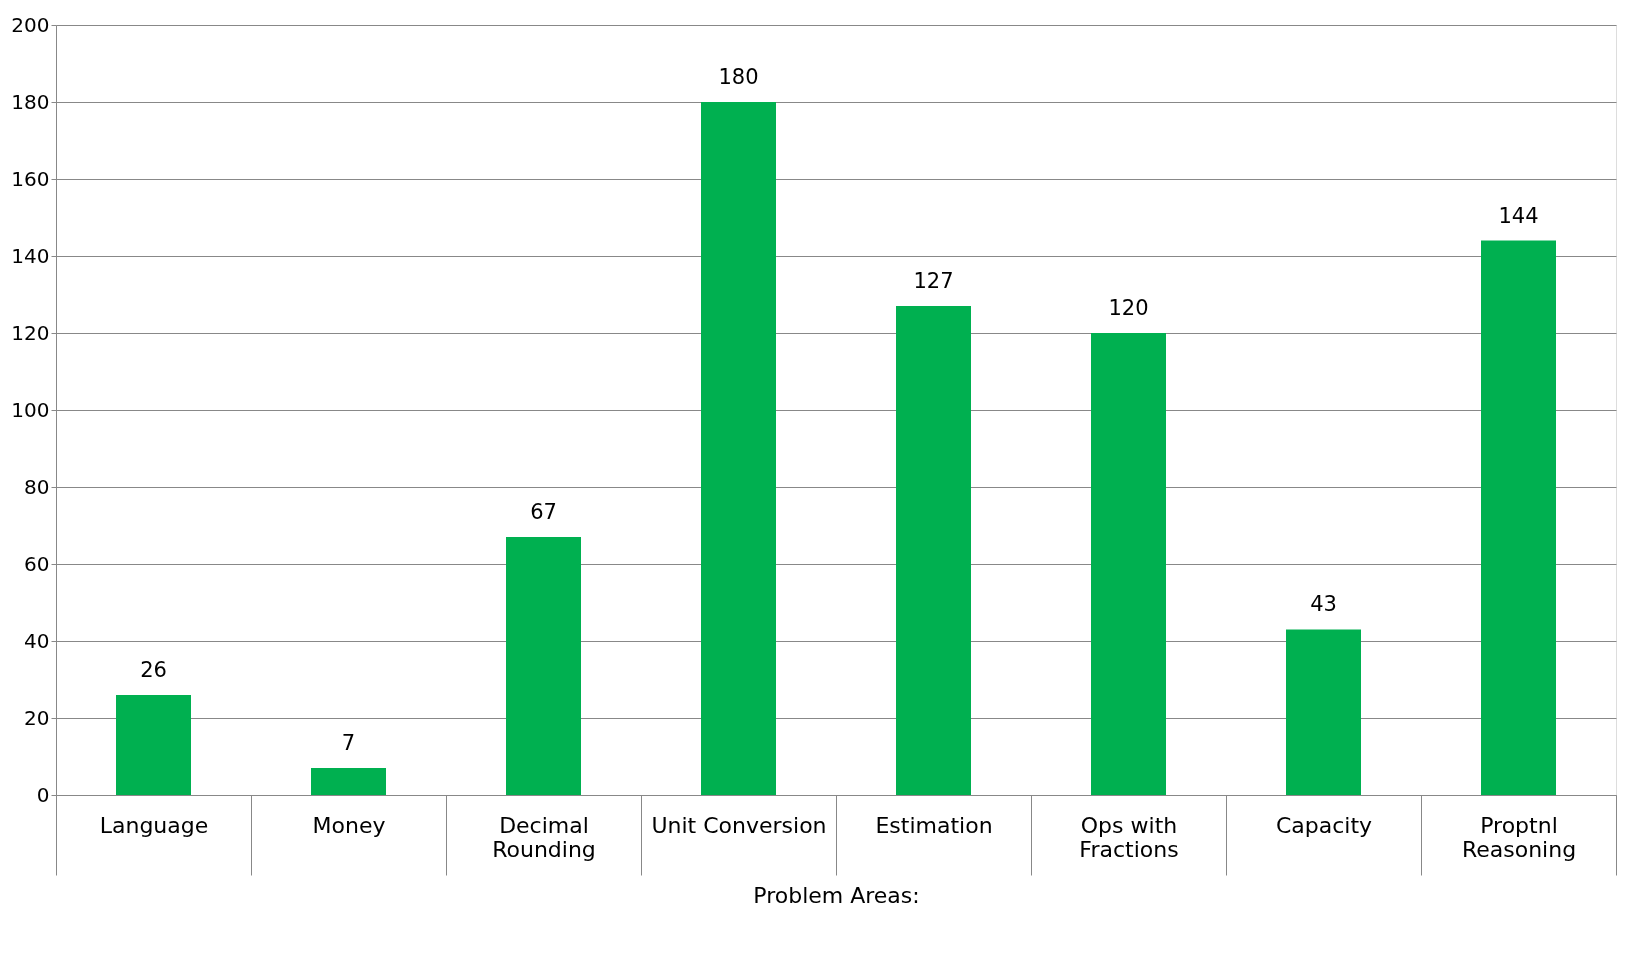 Image resolution: width=1638 pixels, height=956 pixels. What do you see at coordinates (30, 332) in the screenshot?
I see `y-tick-label: 120` at bounding box center [30, 332].